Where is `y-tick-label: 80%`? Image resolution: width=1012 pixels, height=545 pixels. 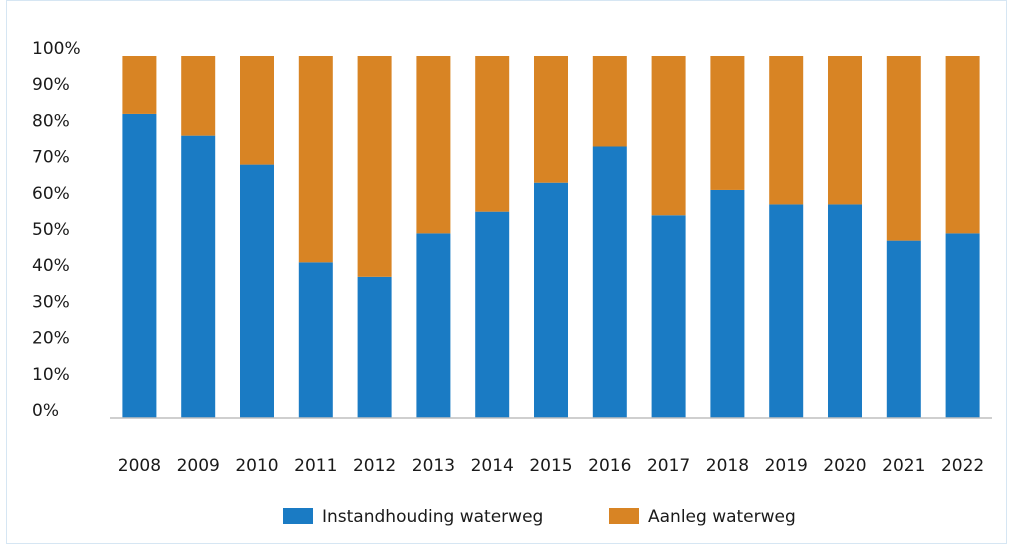
y-tick-label: 80% is located at coordinates (51, 121).